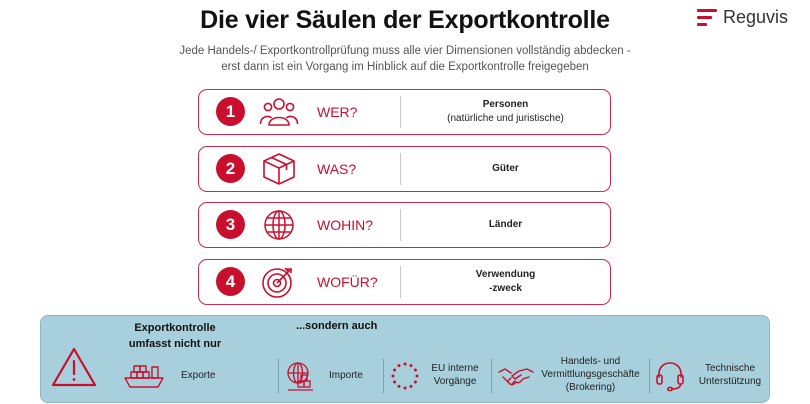 This screenshot has width=810, height=404. What do you see at coordinates (337, 169) in the screenshot?
I see `pillar-question: WAS?` at bounding box center [337, 169].